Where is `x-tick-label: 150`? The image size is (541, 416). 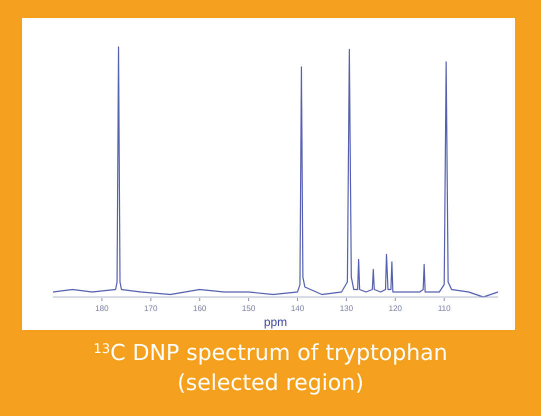
x-tick-label: 150 is located at coordinates (249, 308).